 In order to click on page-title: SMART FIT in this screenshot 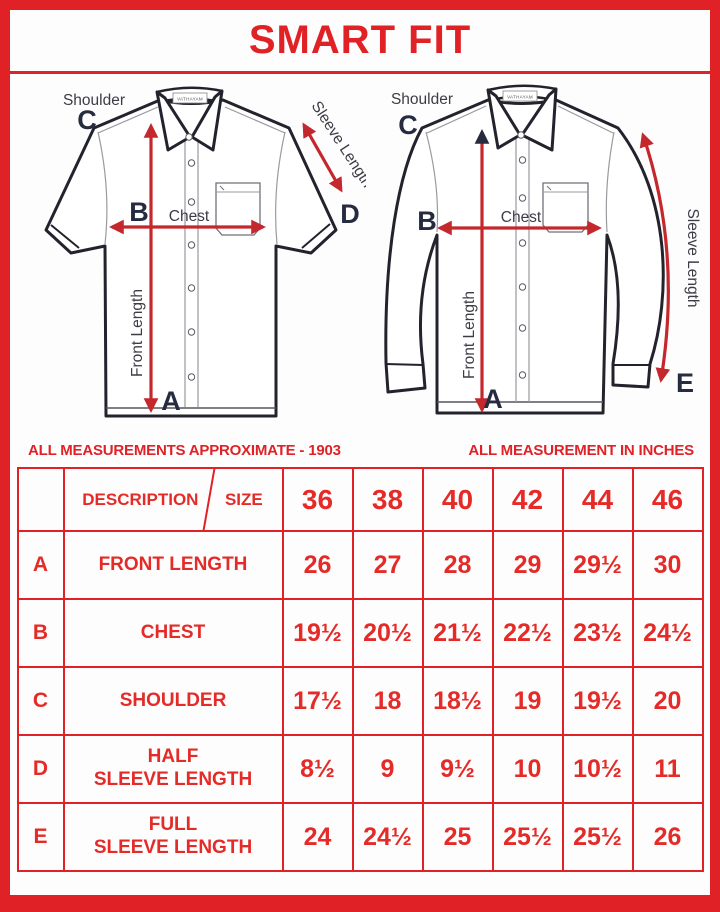, I will do `click(360, 40)`.